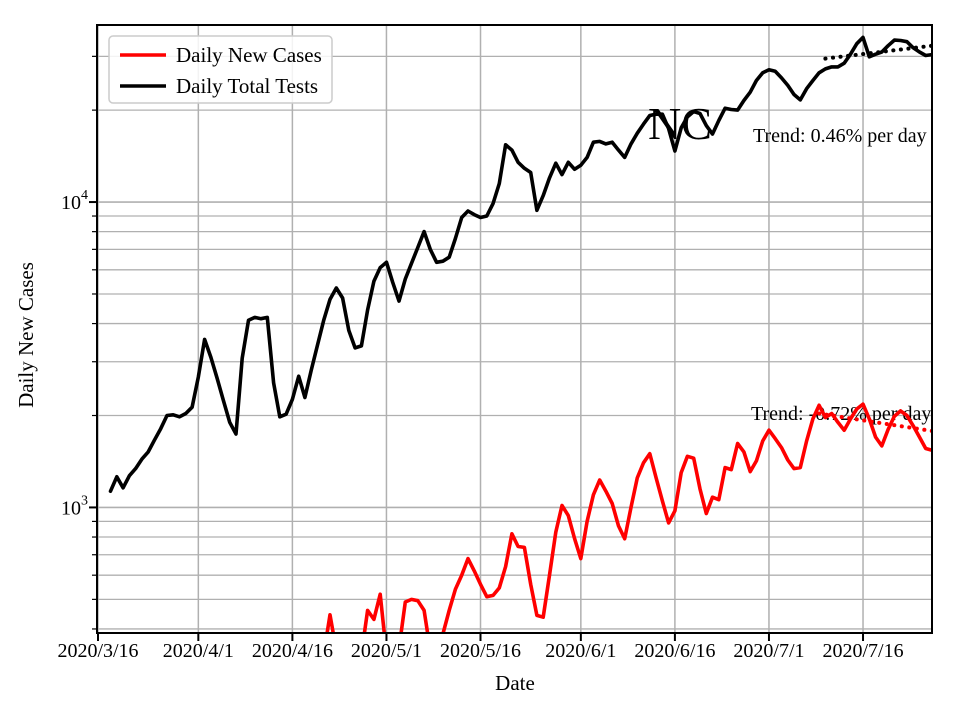  I want to click on legend-label: Daily New Cases, so click(249, 55).